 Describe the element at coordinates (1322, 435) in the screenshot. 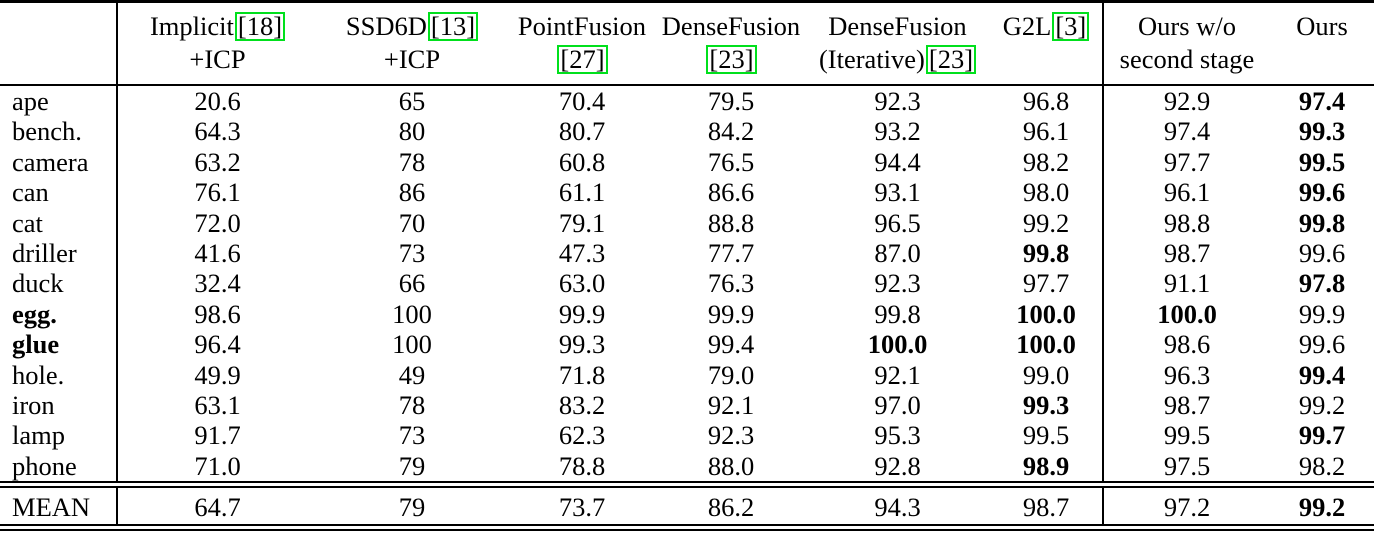

I see `value-cell: 99.7` at that location.